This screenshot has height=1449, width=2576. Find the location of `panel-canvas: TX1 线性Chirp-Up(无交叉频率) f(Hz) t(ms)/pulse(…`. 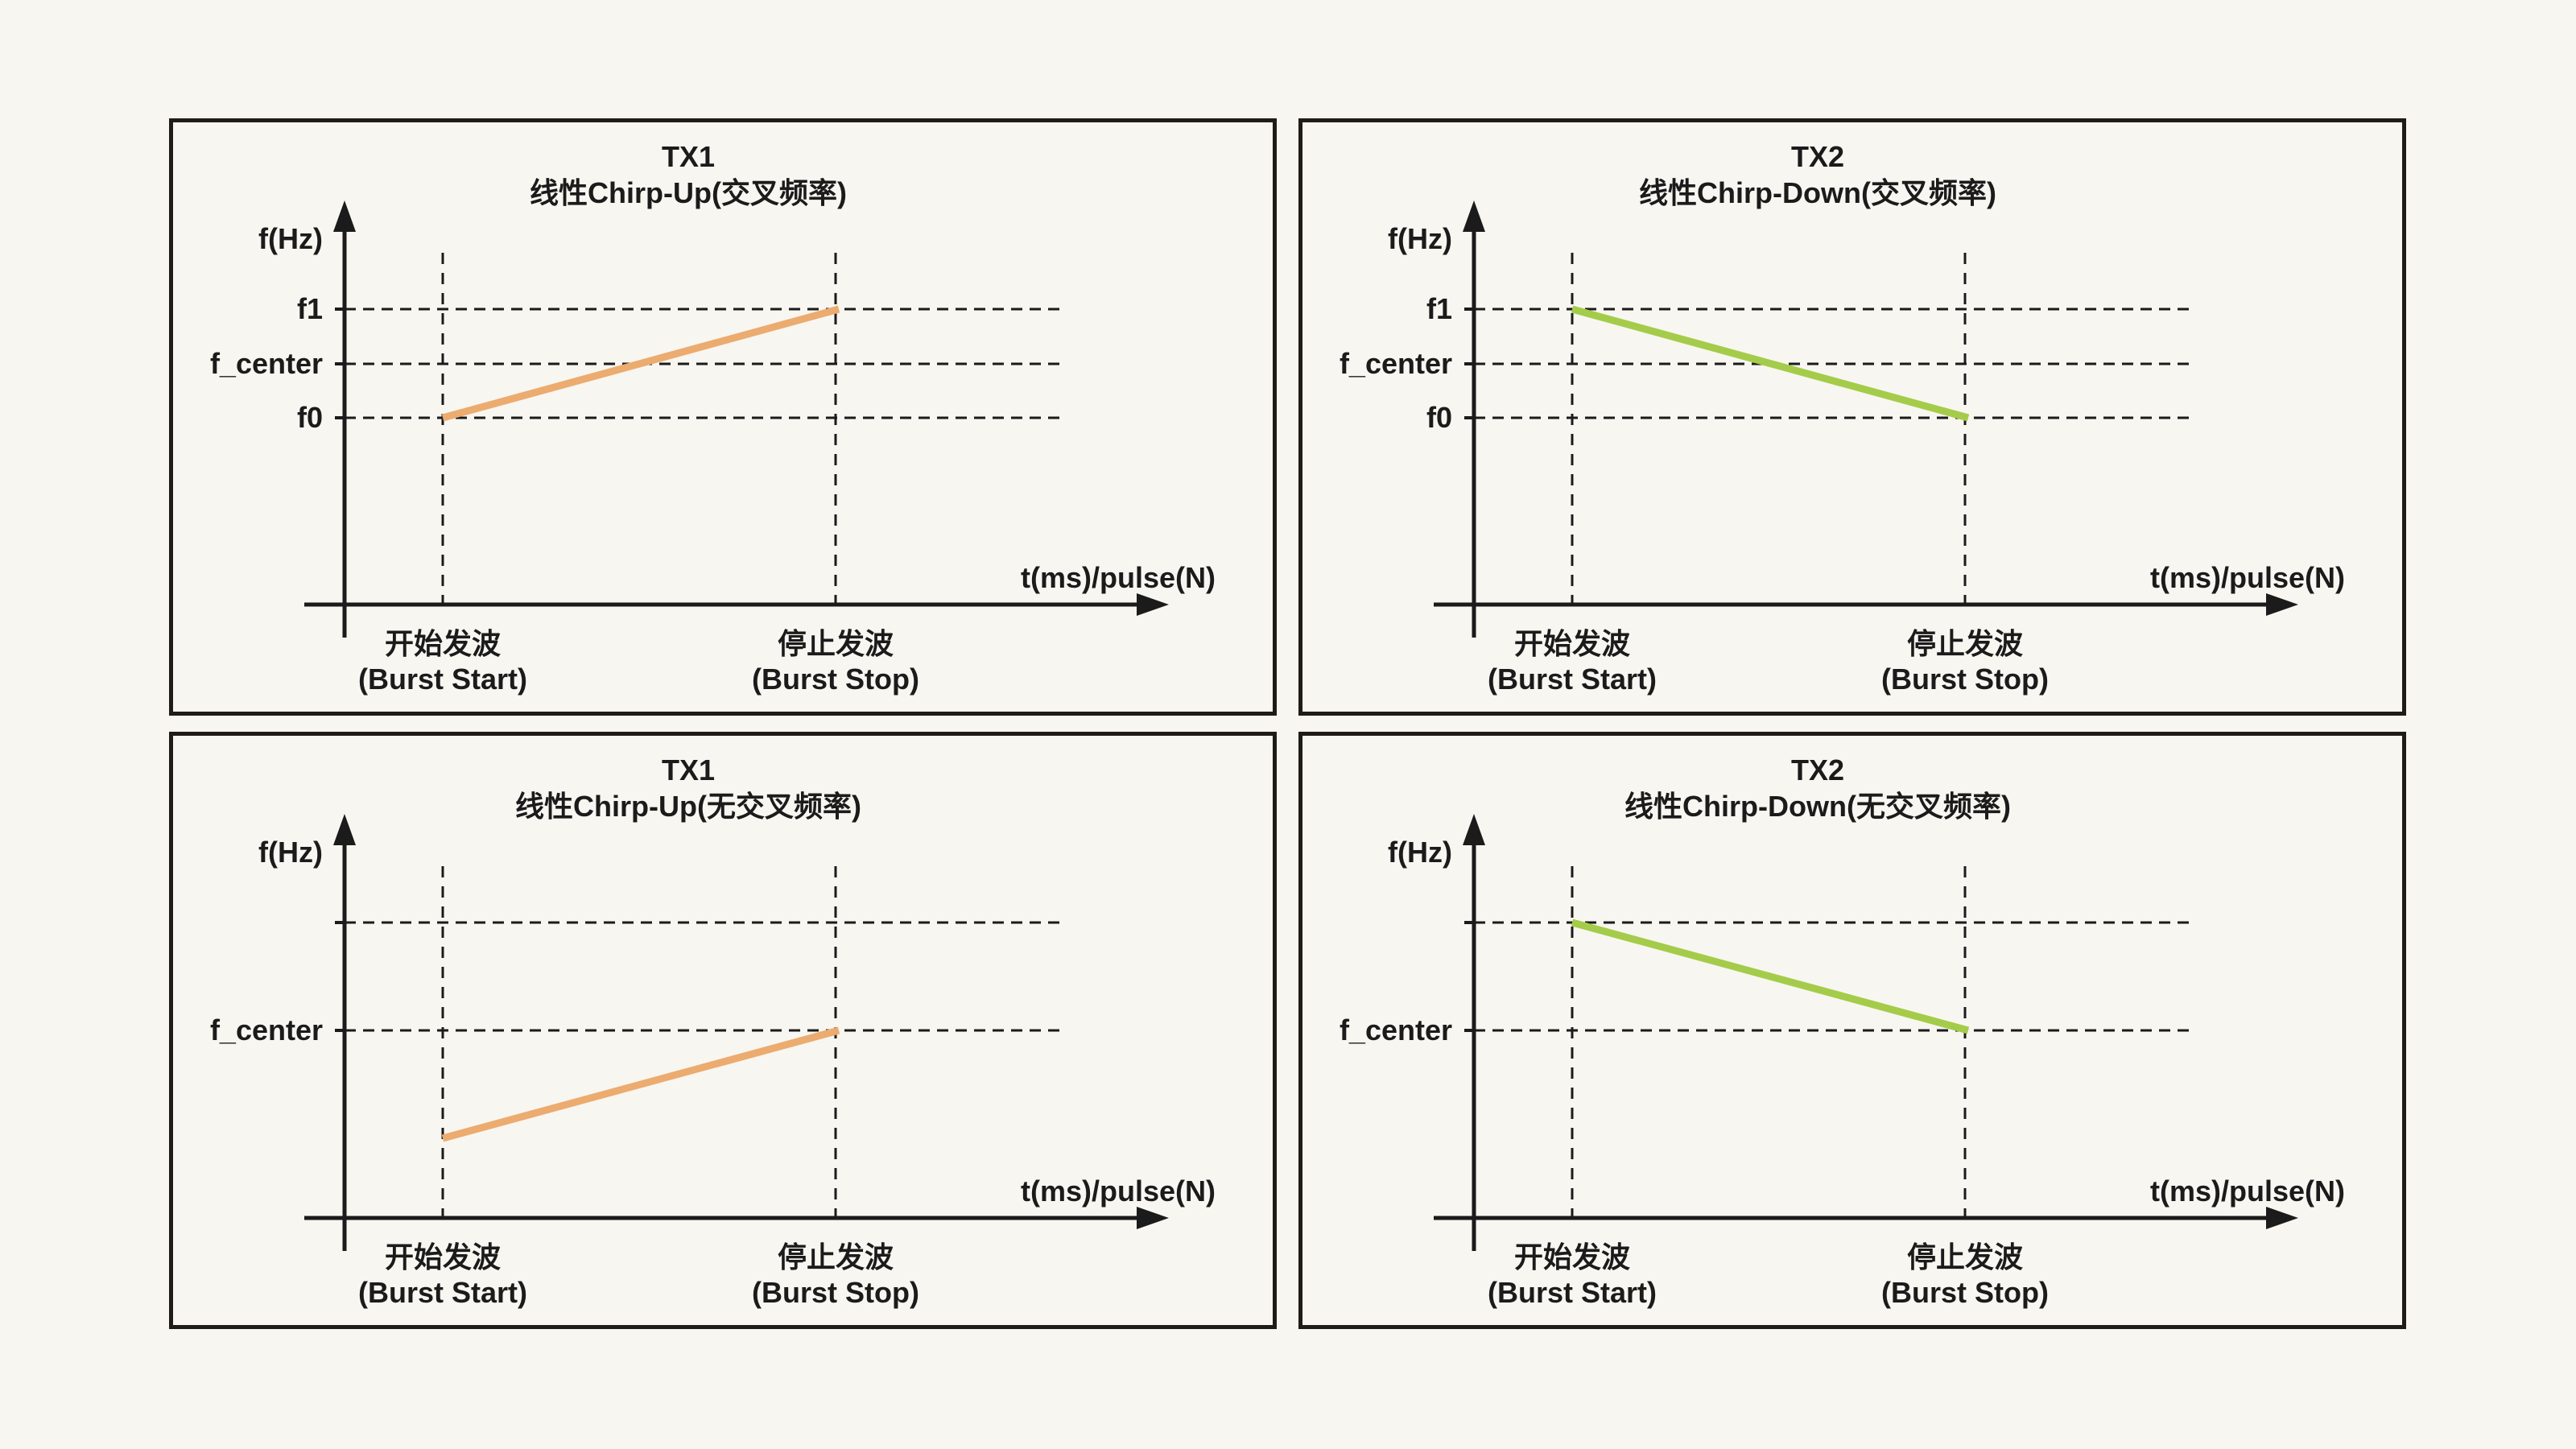

panel-canvas: TX1 线性Chirp-Up(无交叉频率) f(Hz) t(ms)/pulse(… is located at coordinates (713, 1031).